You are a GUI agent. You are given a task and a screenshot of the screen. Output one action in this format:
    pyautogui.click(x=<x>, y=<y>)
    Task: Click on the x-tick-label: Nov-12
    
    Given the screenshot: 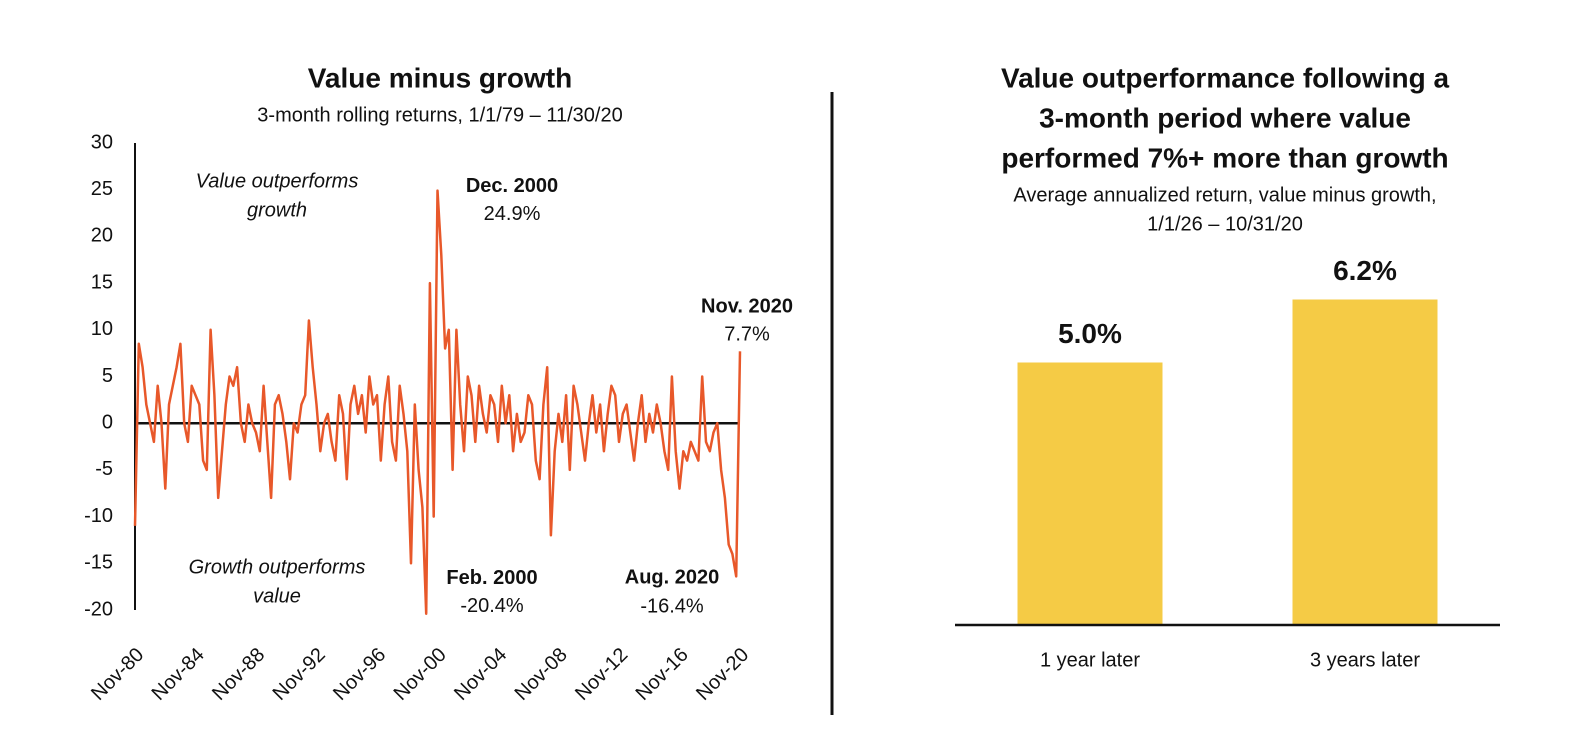 What is the action you would take?
    pyautogui.click(x=601, y=674)
    